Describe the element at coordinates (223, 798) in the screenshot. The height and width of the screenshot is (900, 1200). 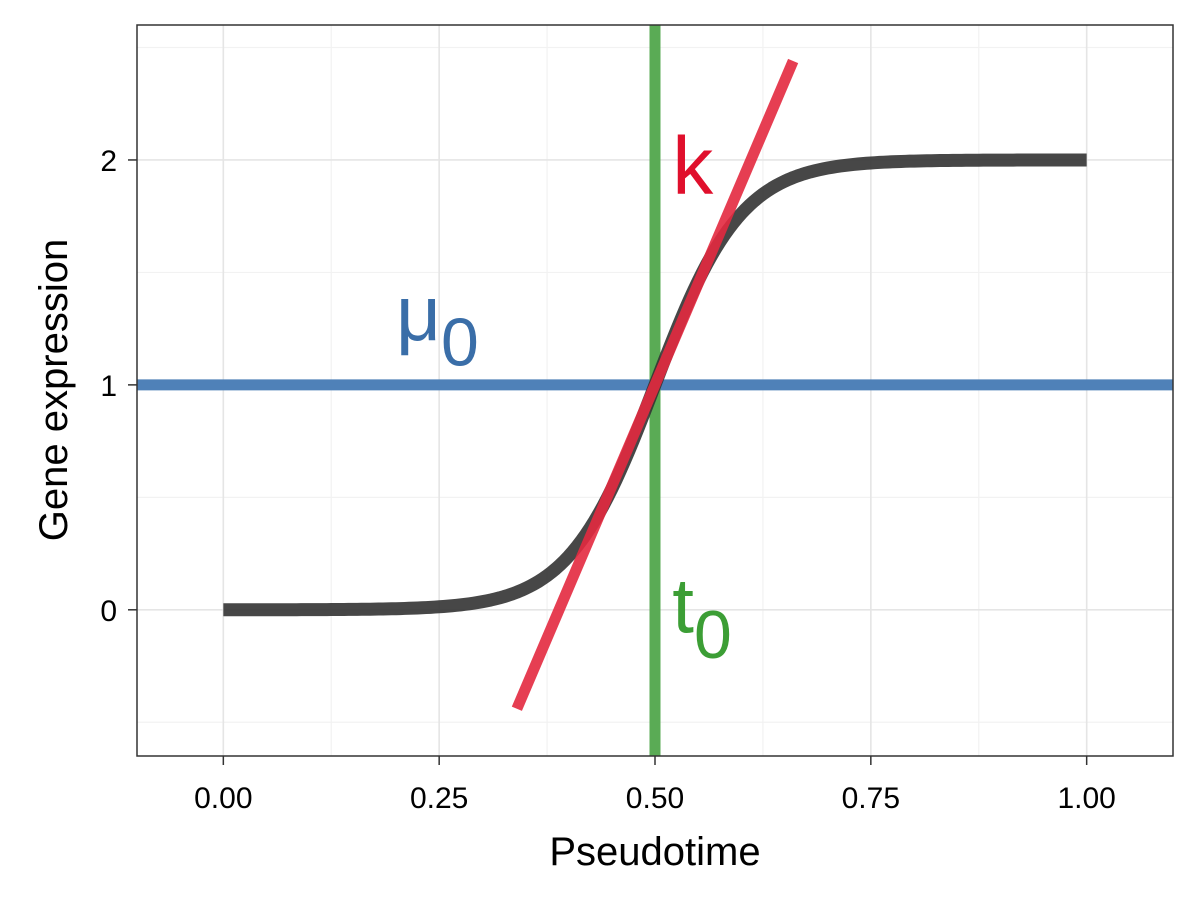
I see `x-tick-label: 0.00` at that location.